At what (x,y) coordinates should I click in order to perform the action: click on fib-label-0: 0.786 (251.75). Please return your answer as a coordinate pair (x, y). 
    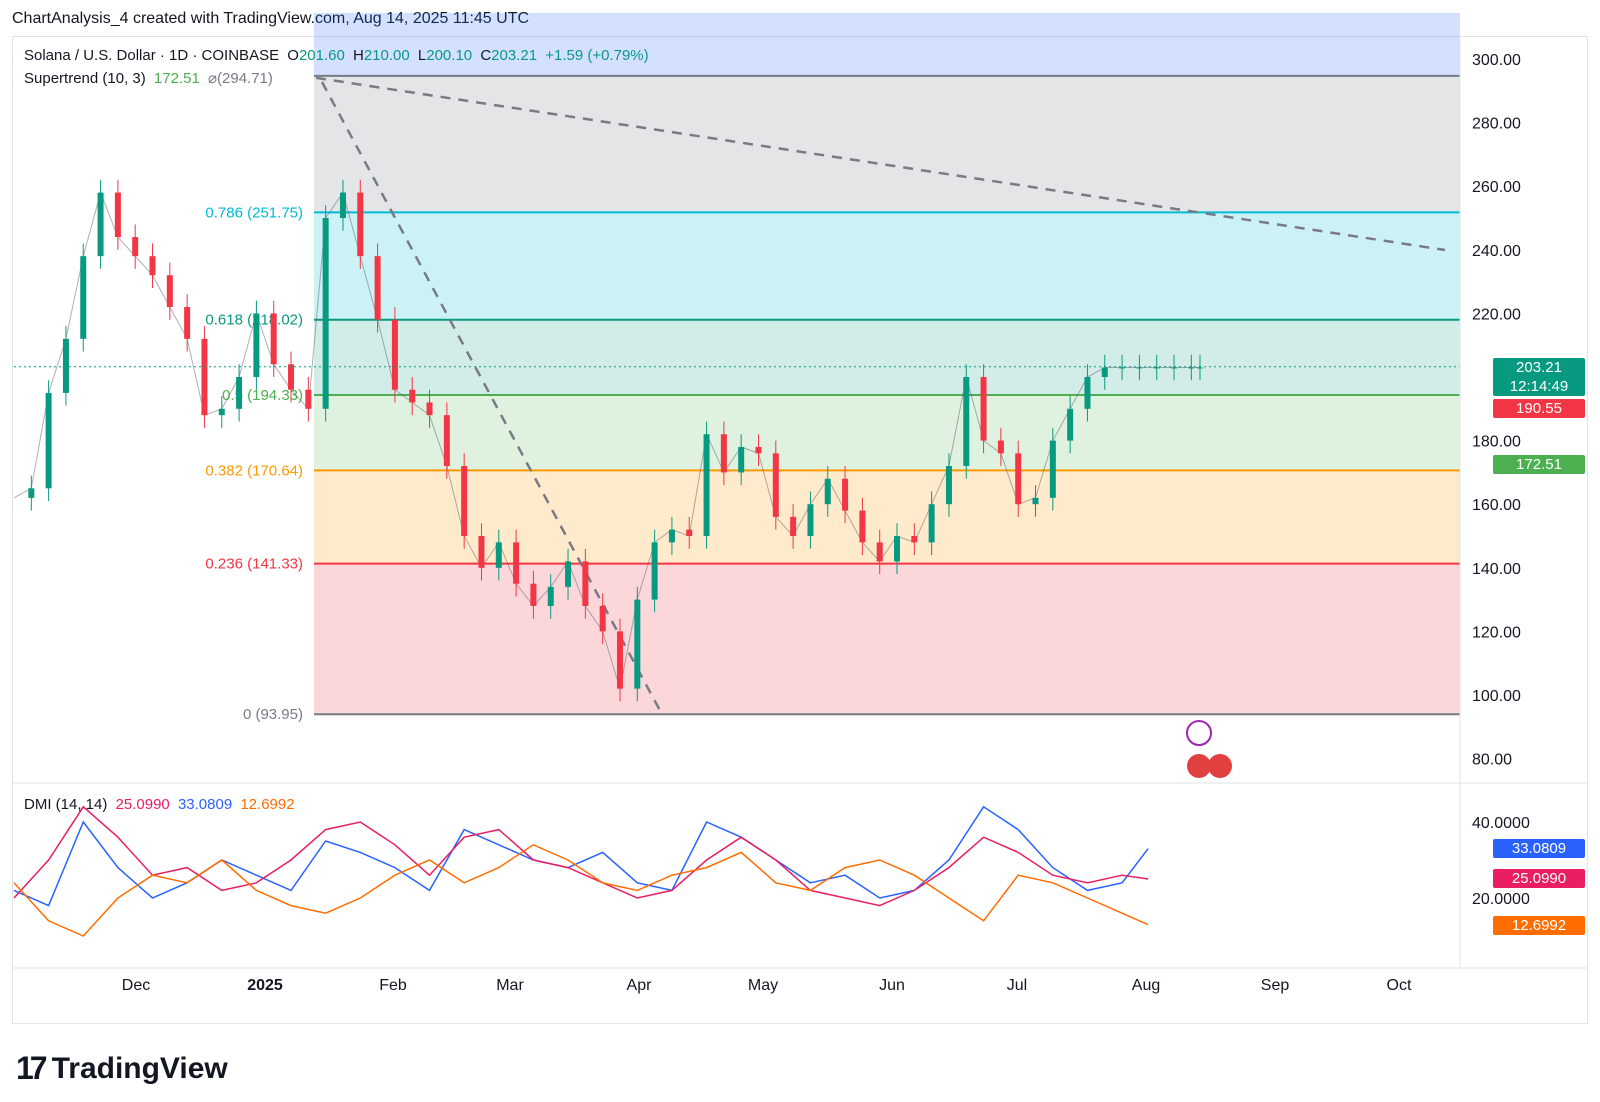
    Looking at the image, I should click on (254, 212).